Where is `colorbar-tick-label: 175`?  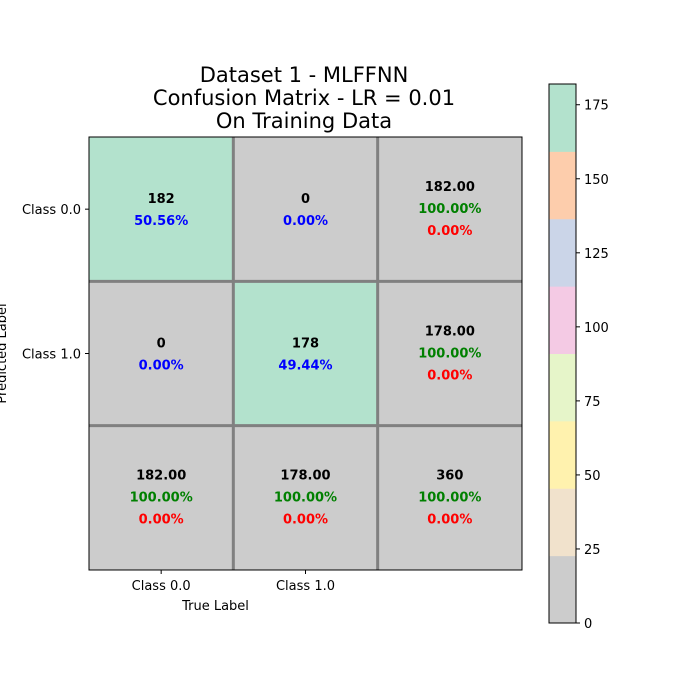
colorbar-tick-label: 175 is located at coordinates (596, 106).